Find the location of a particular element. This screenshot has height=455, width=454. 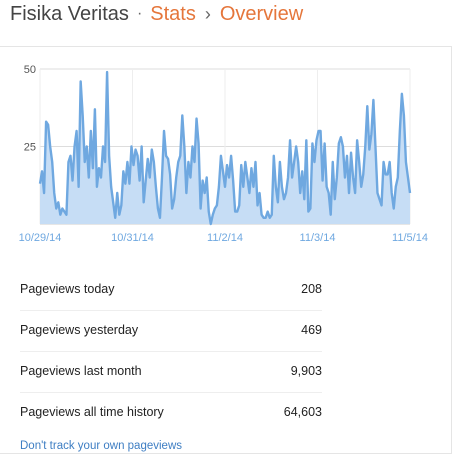

page-header: Fisika Veritas · Stats › Overview is located at coordinates (156, 14).